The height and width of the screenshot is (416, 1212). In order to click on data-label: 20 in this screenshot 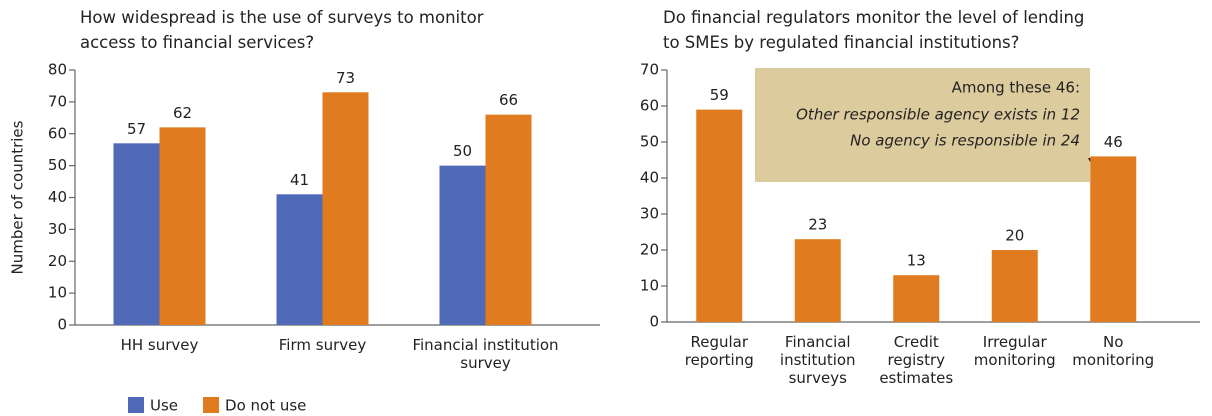, I will do `click(1014, 236)`.